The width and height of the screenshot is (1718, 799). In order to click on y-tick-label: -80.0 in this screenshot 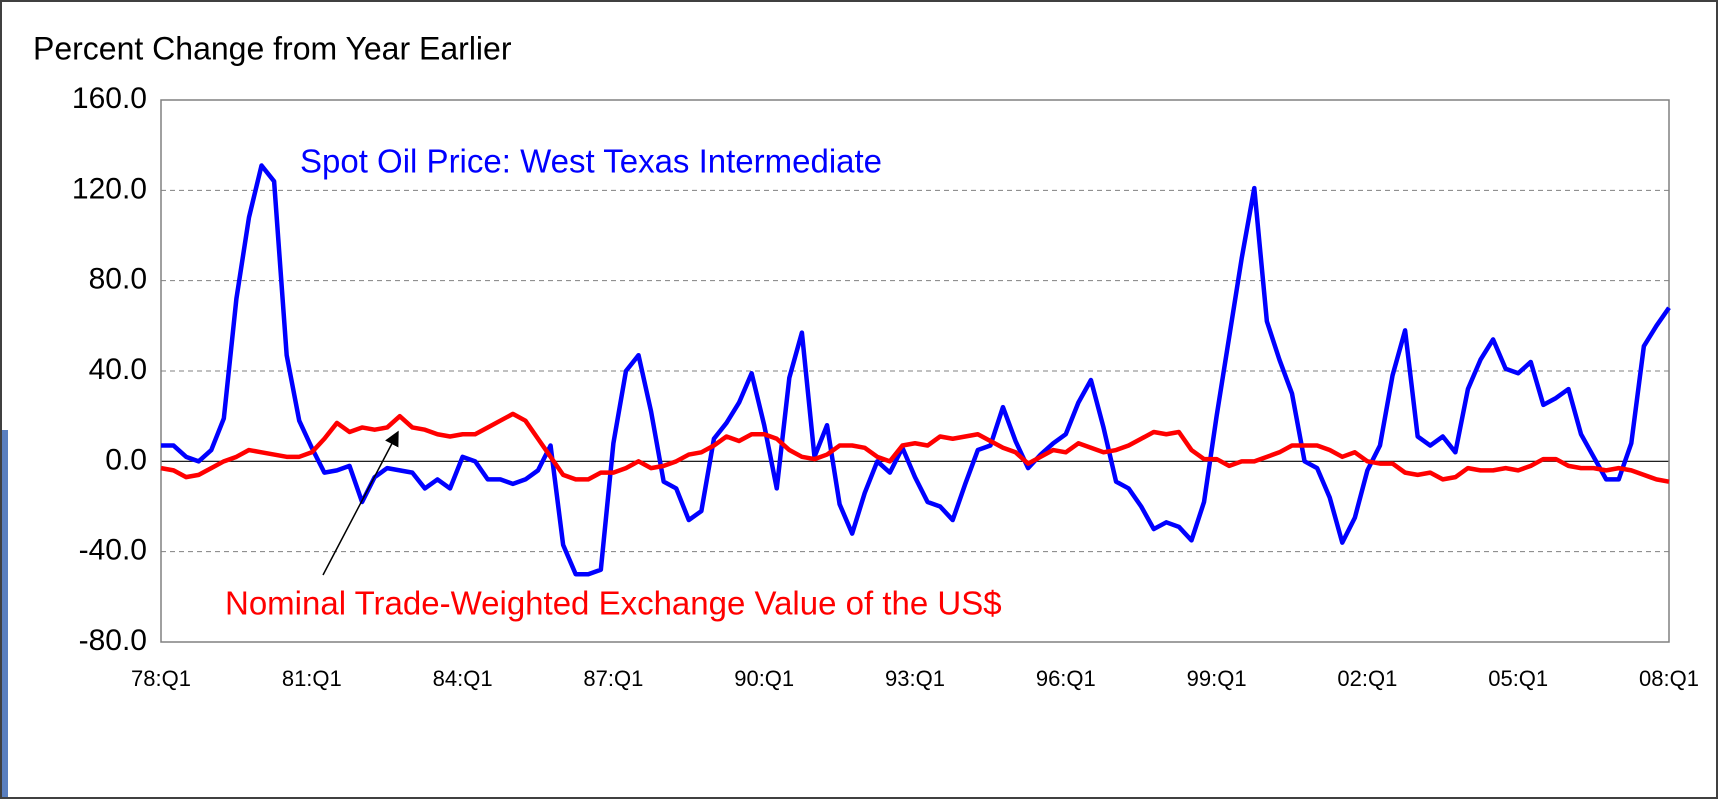, I will do `click(113, 640)`.